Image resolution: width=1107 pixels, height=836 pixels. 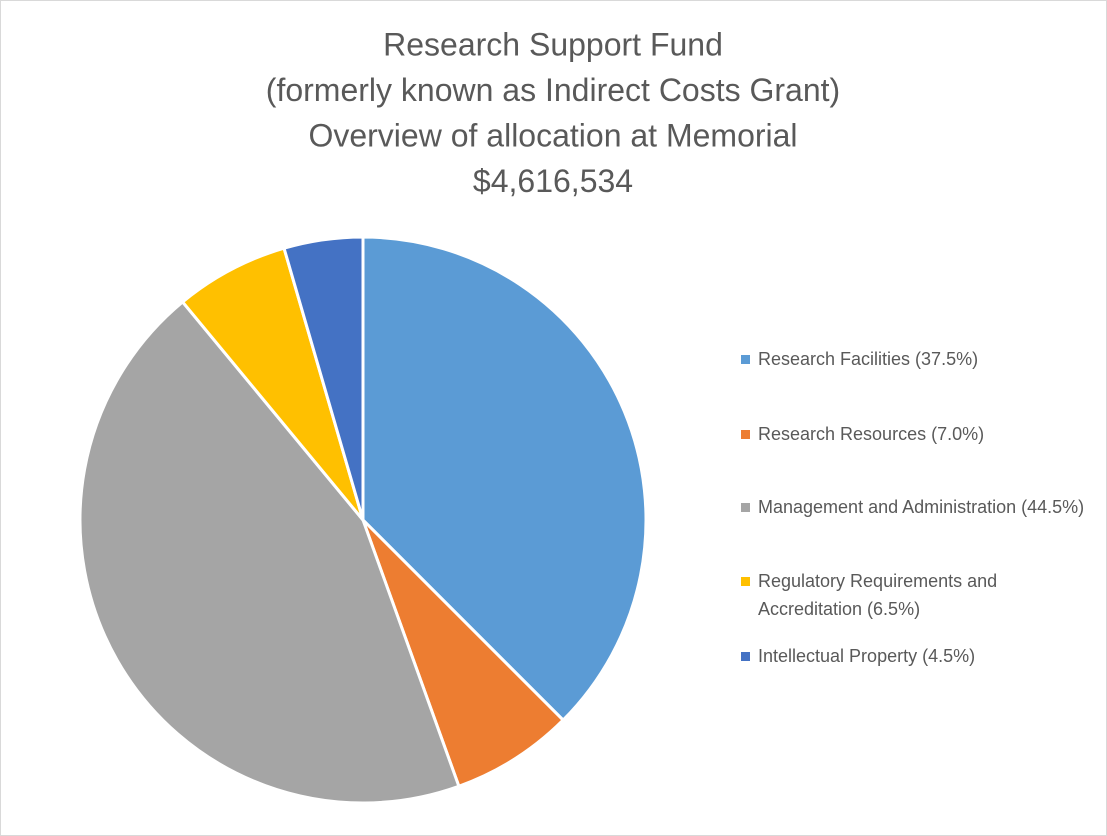 What do you see at coordinates (553, 181) in the screenshot?
I see `chart-title: $4,616,534` at bounding box center [553, 181].